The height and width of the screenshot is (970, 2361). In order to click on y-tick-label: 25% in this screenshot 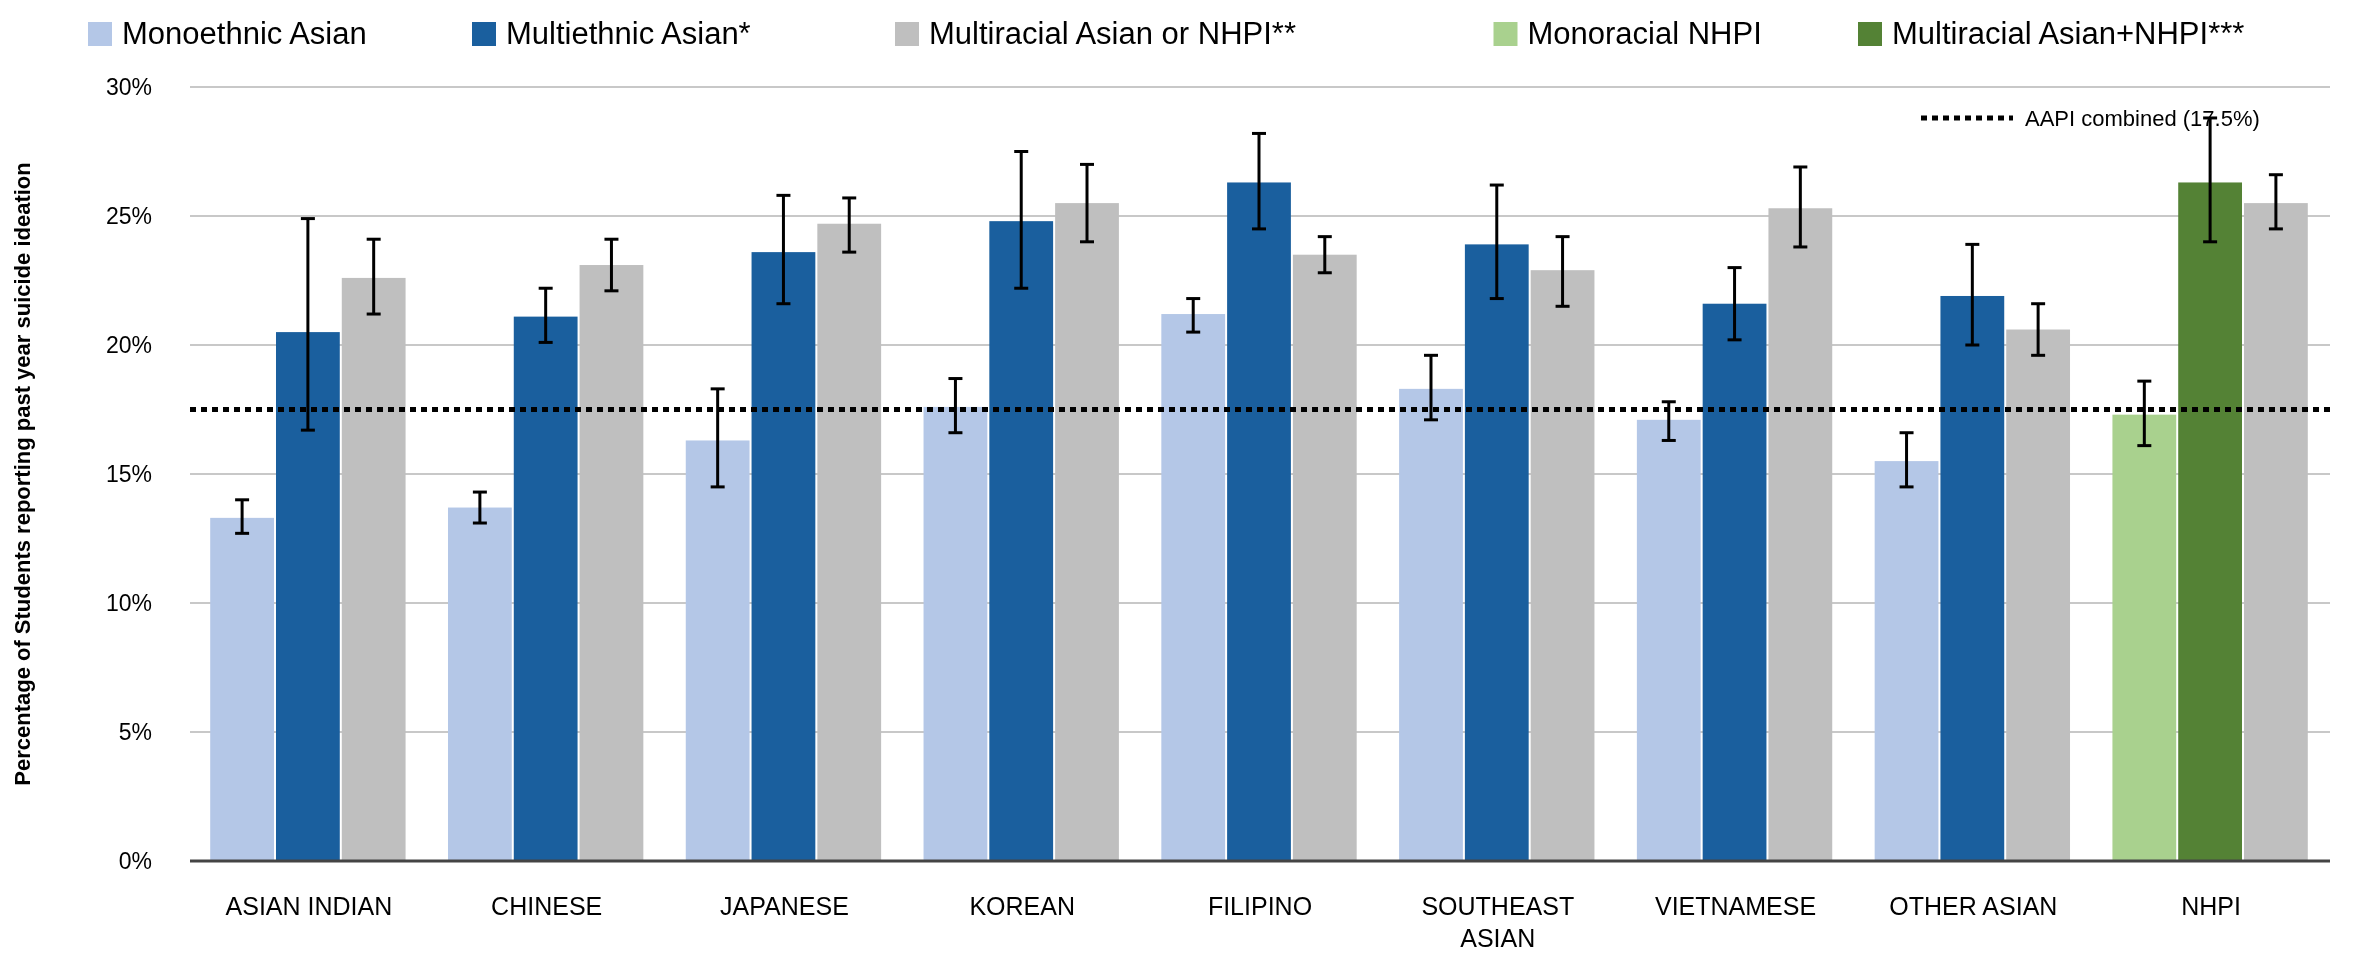, I will do `click(128, 216)`.